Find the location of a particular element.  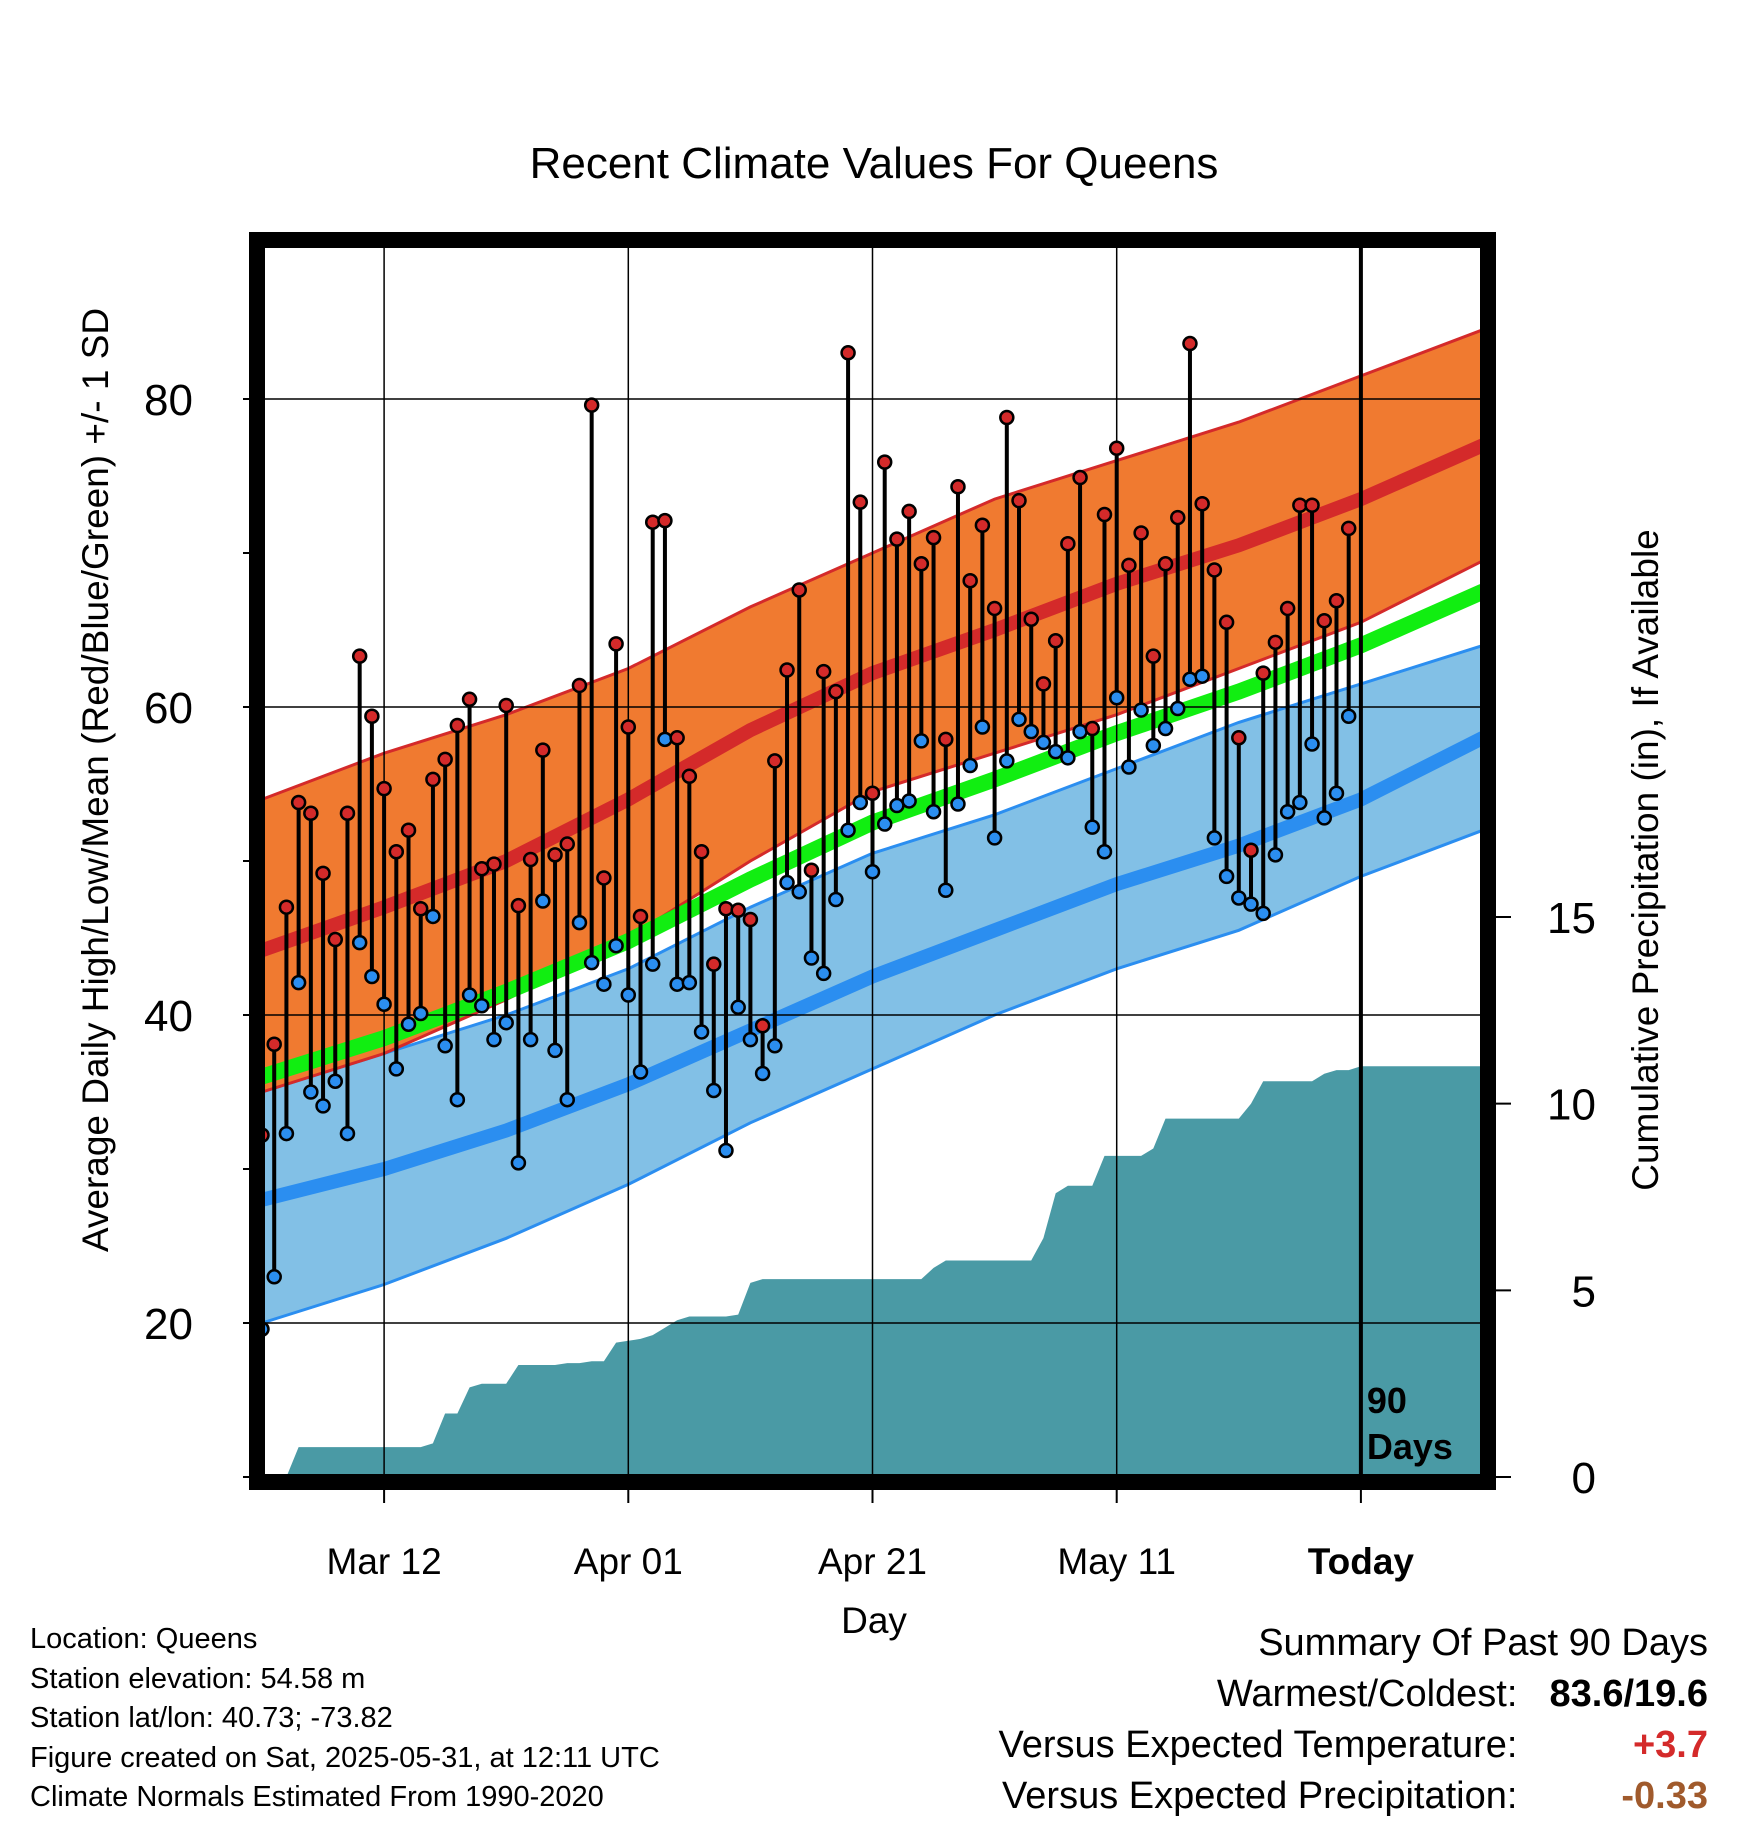

x-tick-label: Apr 01 is located at coordinates (628, 1561).